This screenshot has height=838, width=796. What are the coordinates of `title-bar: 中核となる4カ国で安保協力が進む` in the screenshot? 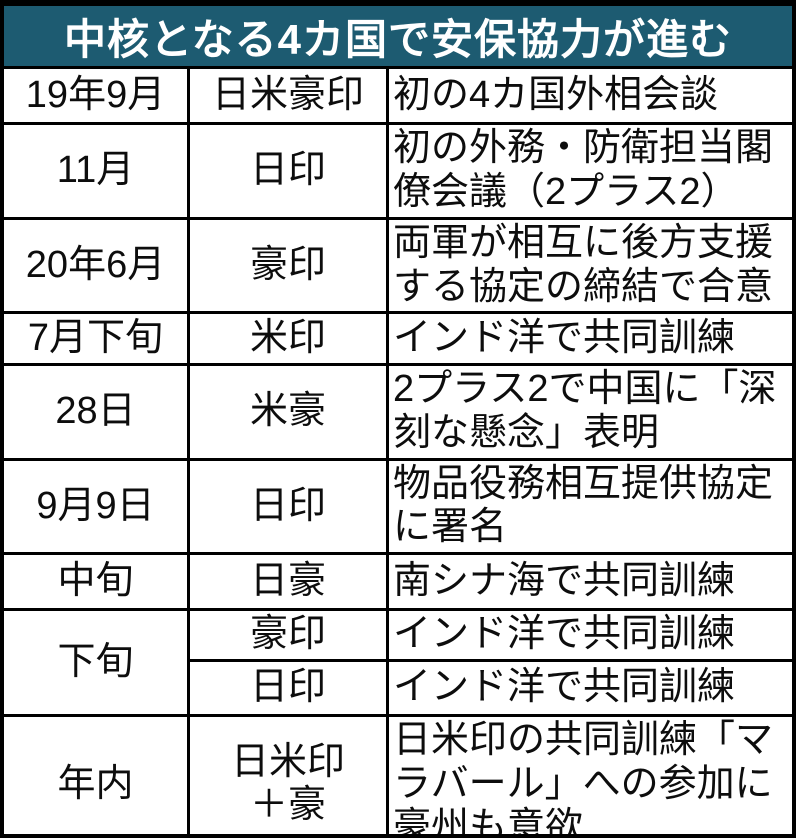 It's located at (398, 36).